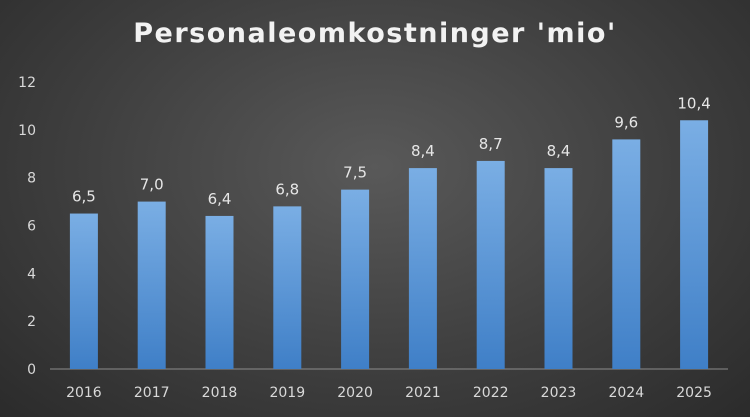  Describe the element at coordinates (84, 197) in the screenshot. I see `data-label-2016: 6,5` at that location.